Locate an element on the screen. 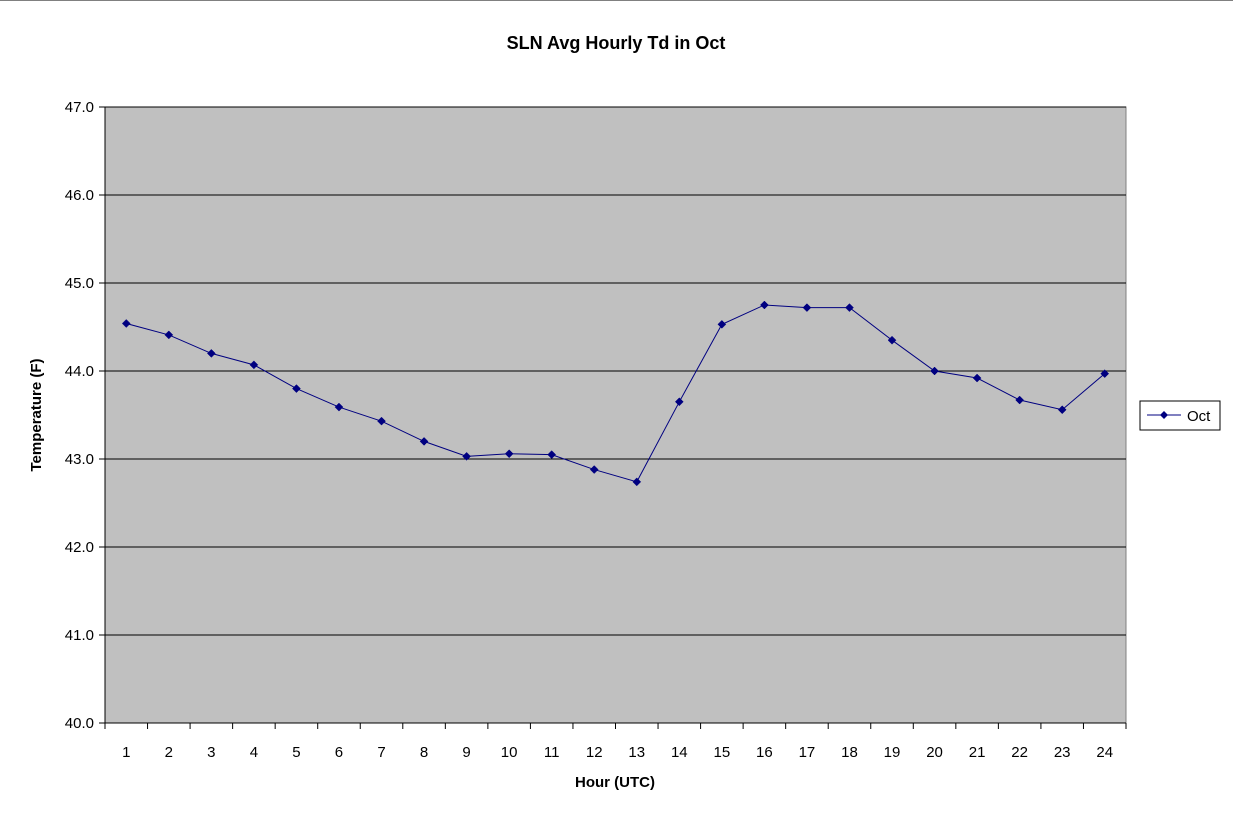  y-axis-title: Temperature (F) is located at coordinates (36, 414).